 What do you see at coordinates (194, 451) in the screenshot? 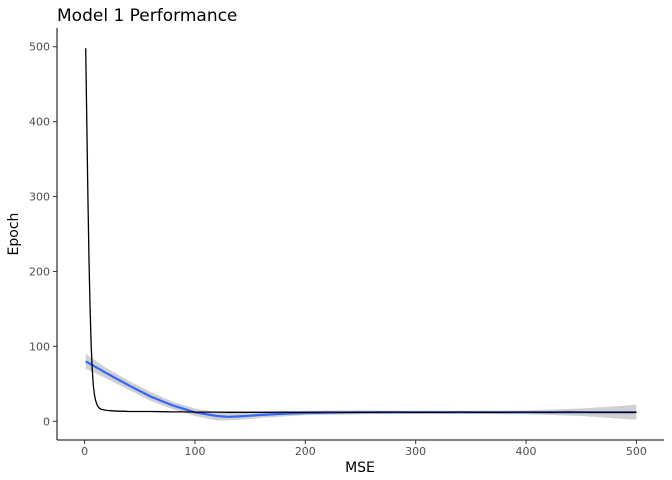
I see `x-tick-label: 100` at bounding box center [194, 451].